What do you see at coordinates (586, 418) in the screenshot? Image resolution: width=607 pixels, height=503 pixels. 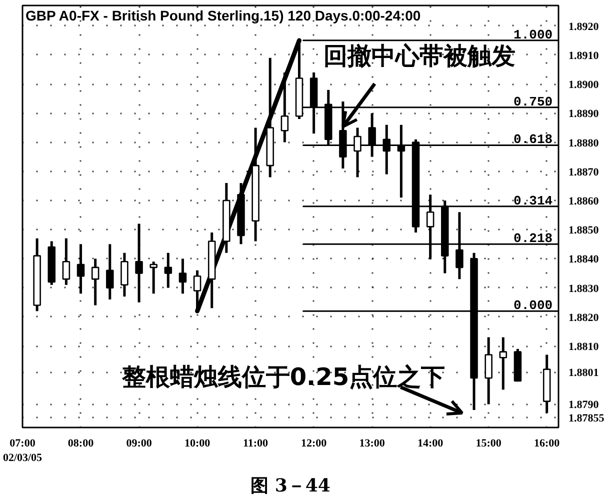 I see `y-tick-label: 1.87855` at bounding box center [586, 418].